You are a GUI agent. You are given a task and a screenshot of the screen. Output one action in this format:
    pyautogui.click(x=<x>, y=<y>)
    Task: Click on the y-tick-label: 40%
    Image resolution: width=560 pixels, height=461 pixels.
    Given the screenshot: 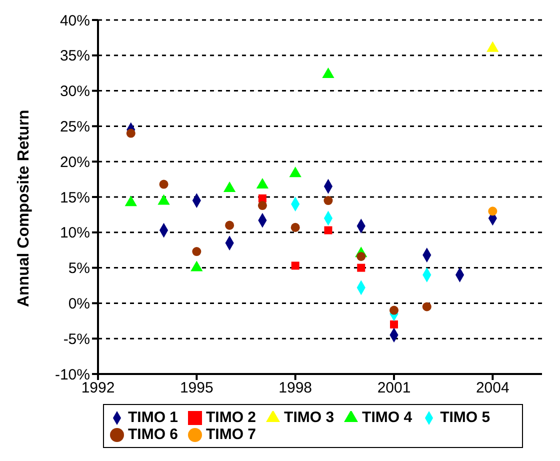 What is the action you would take?
    pyautogui.click(x=75, y=21)
    